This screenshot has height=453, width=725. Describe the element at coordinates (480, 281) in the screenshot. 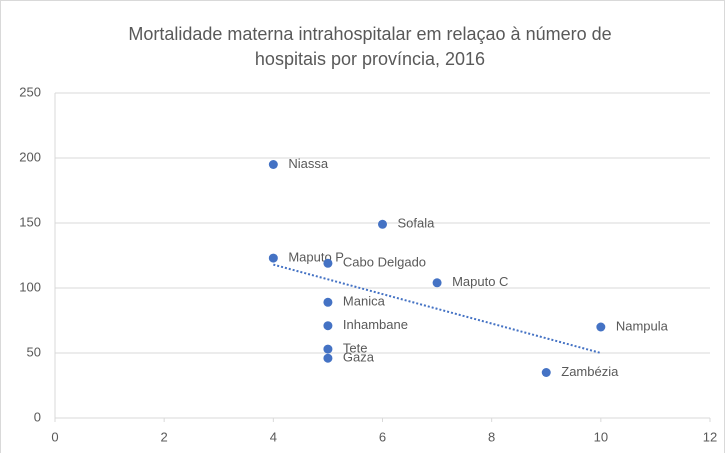

I see `point-label: Maputo C` at that location.